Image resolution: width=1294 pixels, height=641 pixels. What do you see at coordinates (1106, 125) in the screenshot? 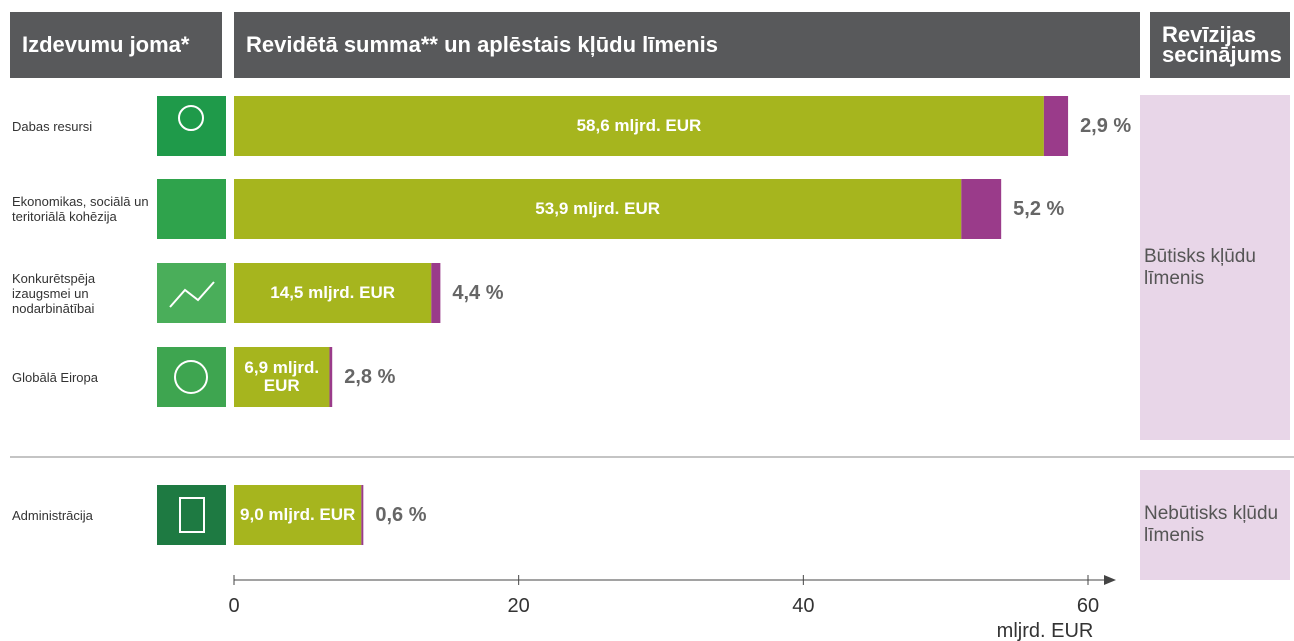
I see `error-label: 2,9 %` at bounding box center [1106, 125].